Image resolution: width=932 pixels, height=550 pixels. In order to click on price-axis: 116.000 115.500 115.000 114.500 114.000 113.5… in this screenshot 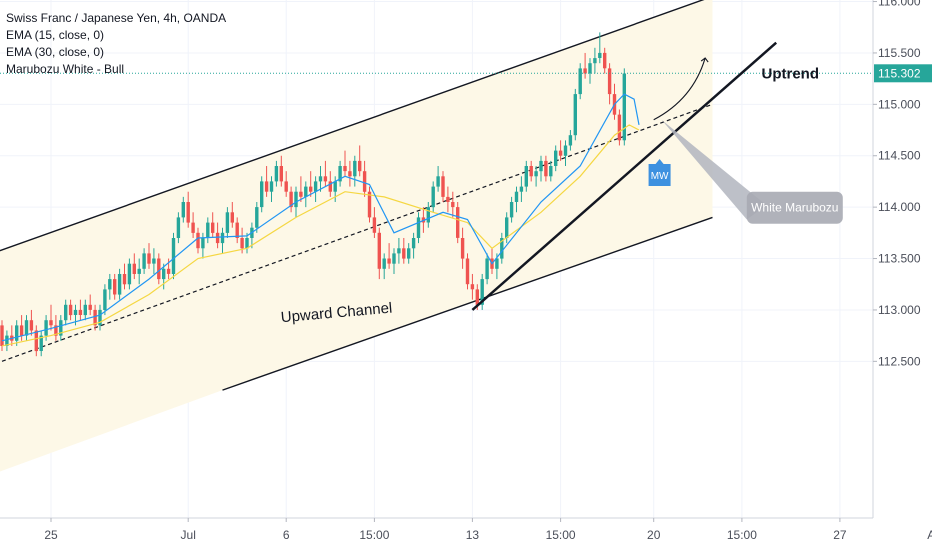, I will do `click(902, 275)`.